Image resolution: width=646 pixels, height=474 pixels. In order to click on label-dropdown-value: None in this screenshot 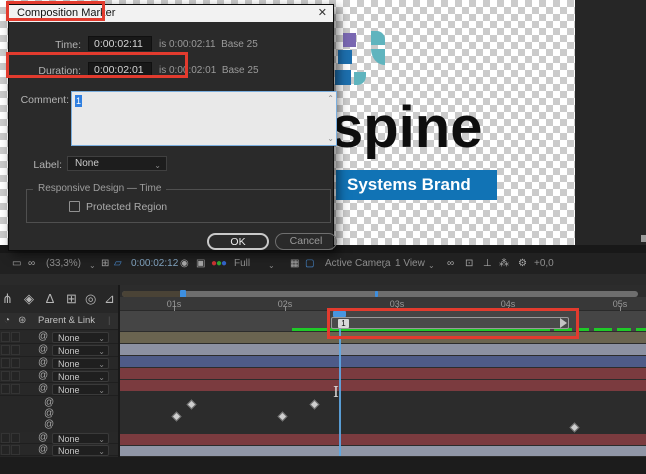, I will do `click(87, 163)`.